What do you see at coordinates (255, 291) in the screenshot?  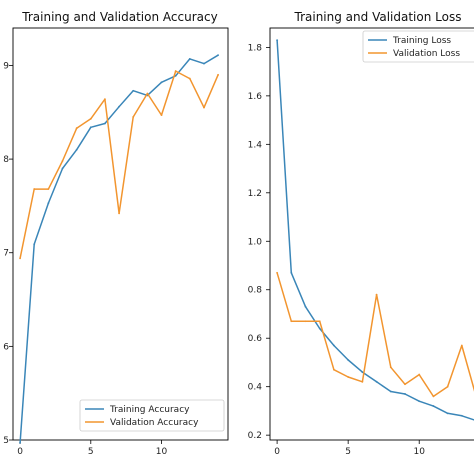 I see `y-tick-label: 0.8` at bounding box center [255, 291].